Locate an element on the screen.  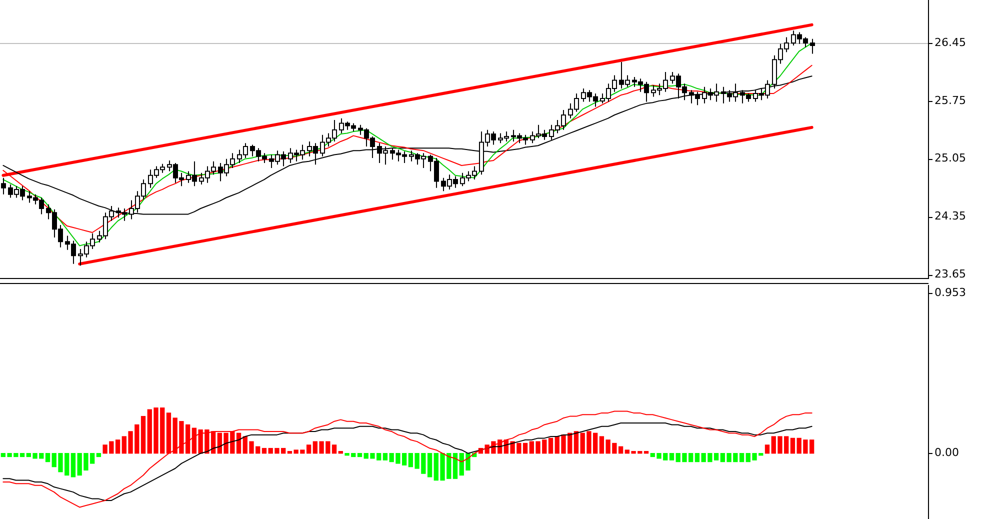
y-tick-label: 25.75 is located at coordinates (950, 100).